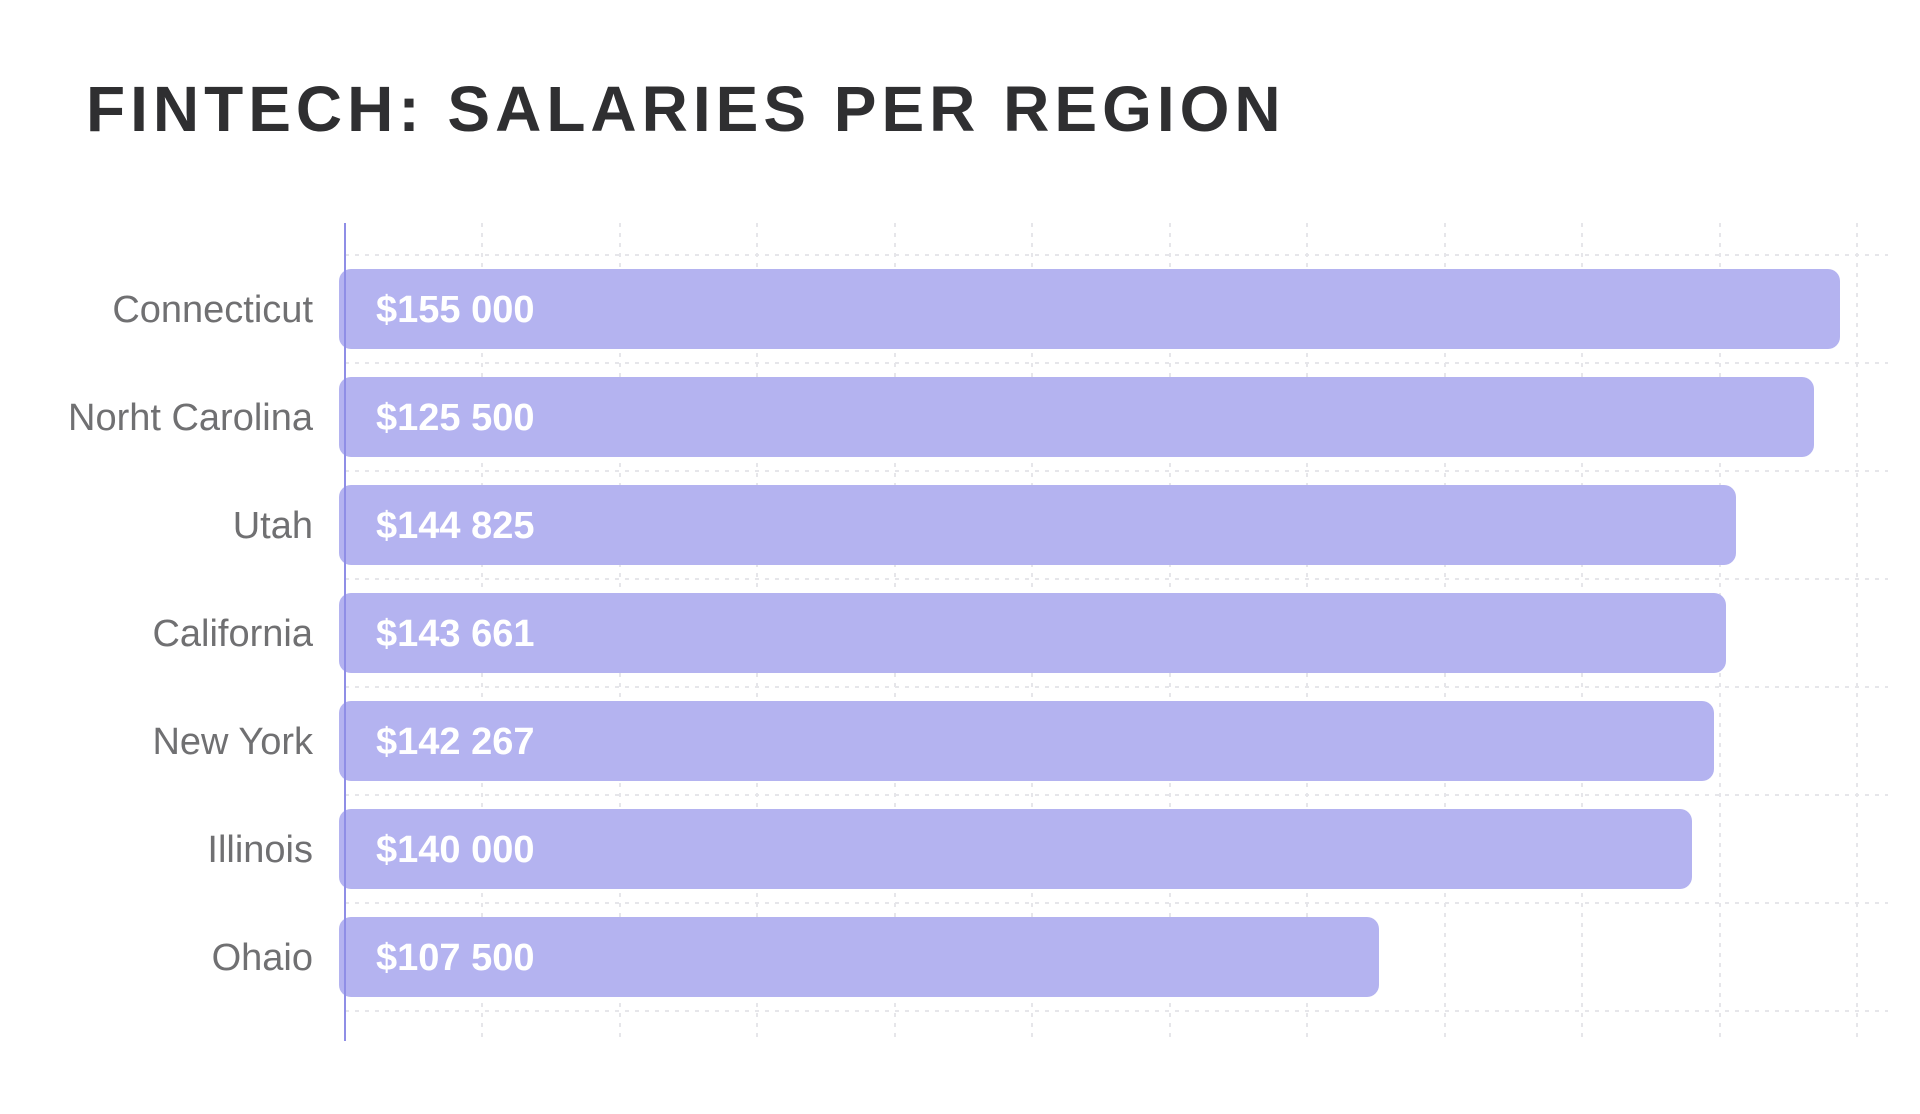  I want to click on bar-value-label: $142 267, so click(455, 742).